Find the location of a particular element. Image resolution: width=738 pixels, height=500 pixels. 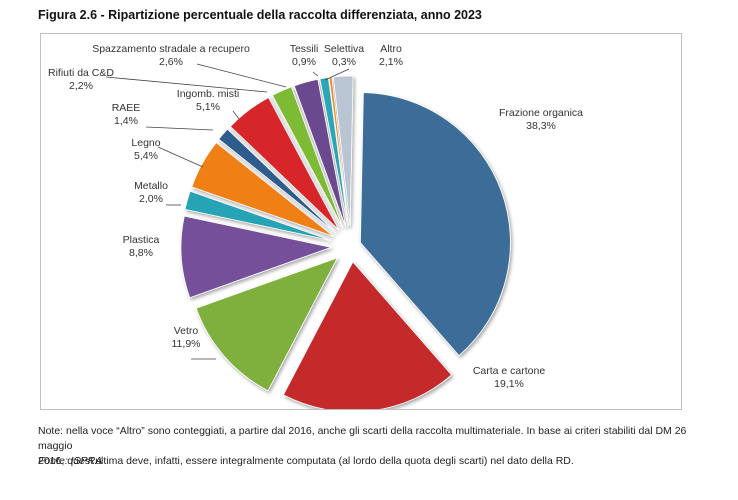

slice-label: Plastica is located at coordinates (141, 240).